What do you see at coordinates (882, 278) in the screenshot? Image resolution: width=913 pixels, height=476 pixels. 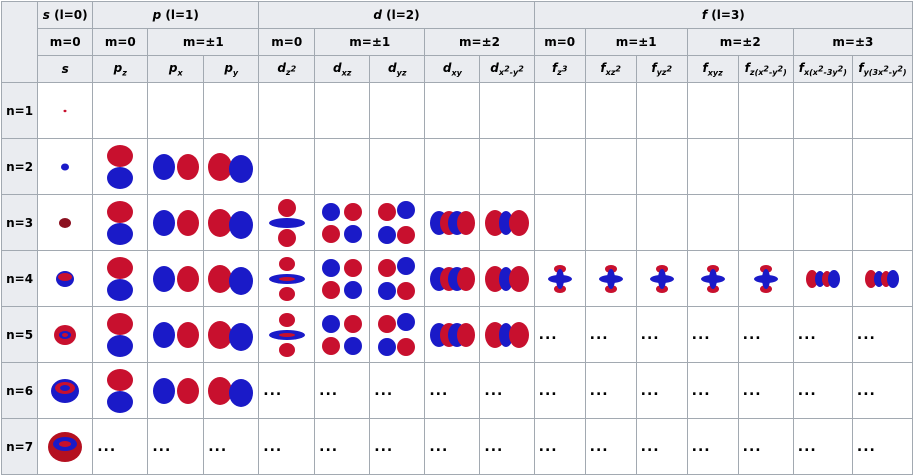 I see `fx-orbital-shape` at bounding box center [882, 278].